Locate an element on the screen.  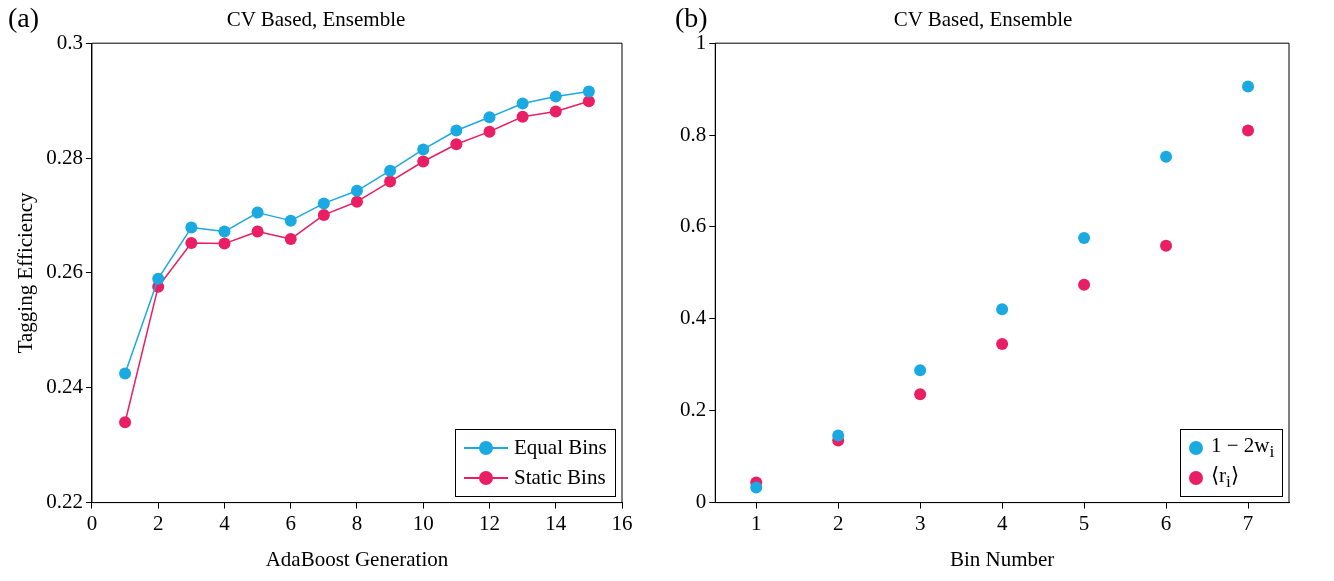
x-tick-label: 5 is located at coordinates (1084, 522).